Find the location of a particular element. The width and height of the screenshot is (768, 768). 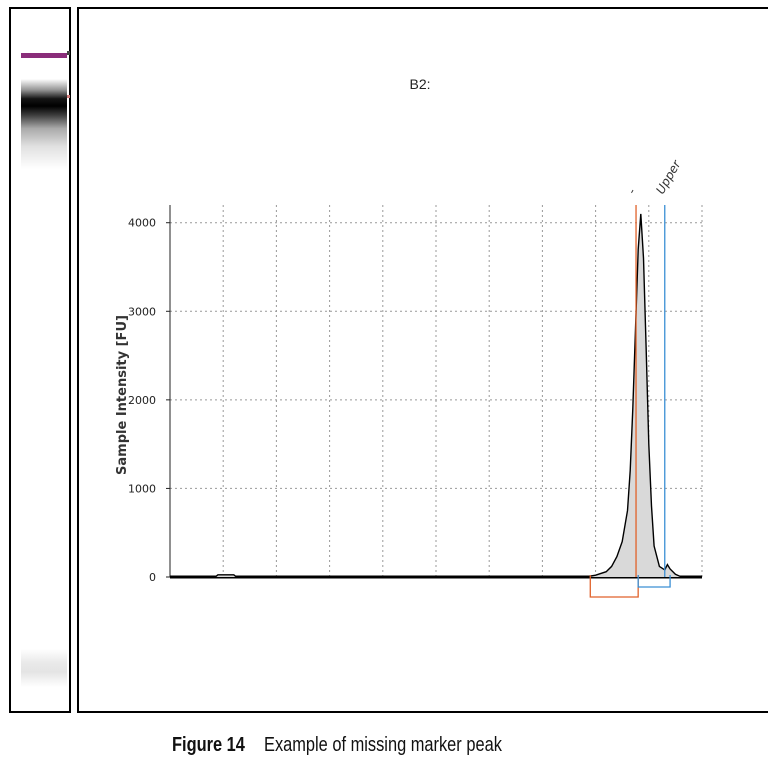

figure-caption-text: Example of missing marker peak is located at coordinates (383, 745).